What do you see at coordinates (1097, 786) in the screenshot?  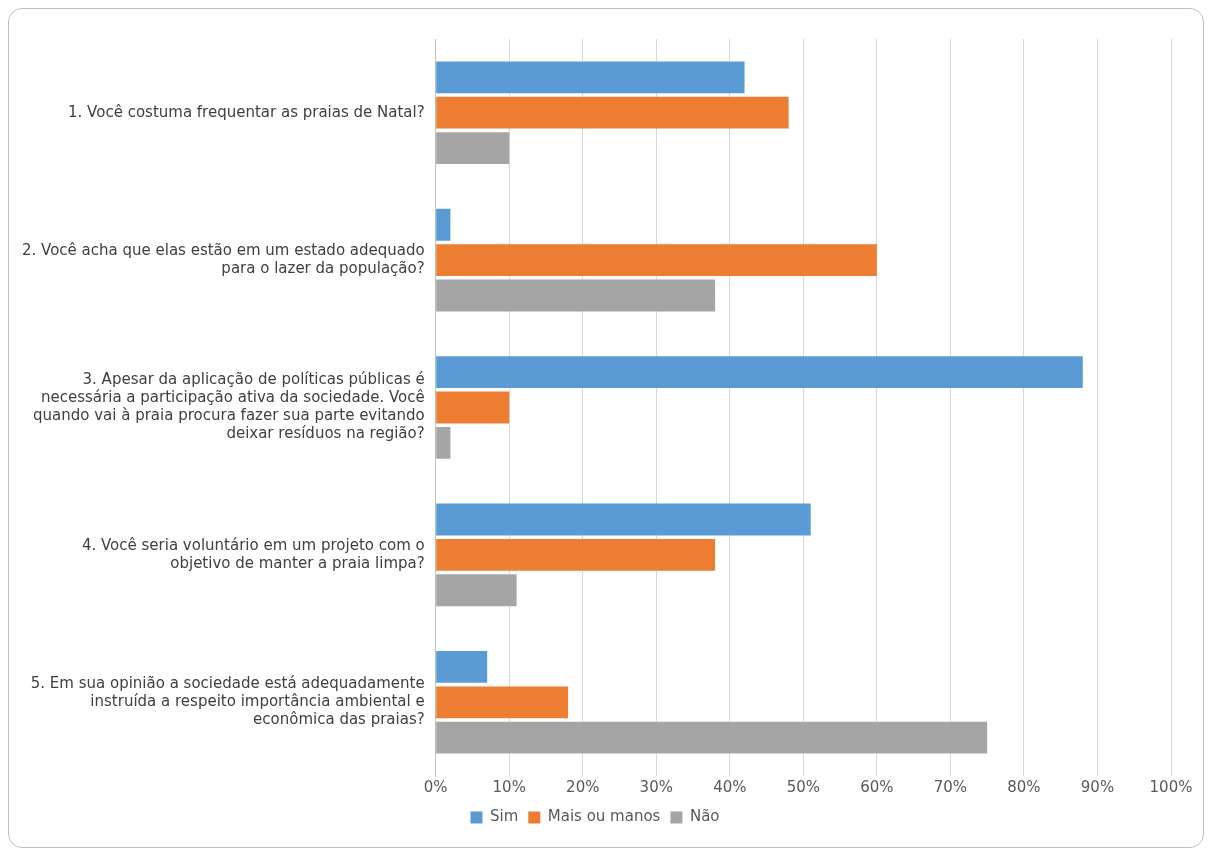 I see `x-tick-label: 90%` at bounding box center [1097, 786].